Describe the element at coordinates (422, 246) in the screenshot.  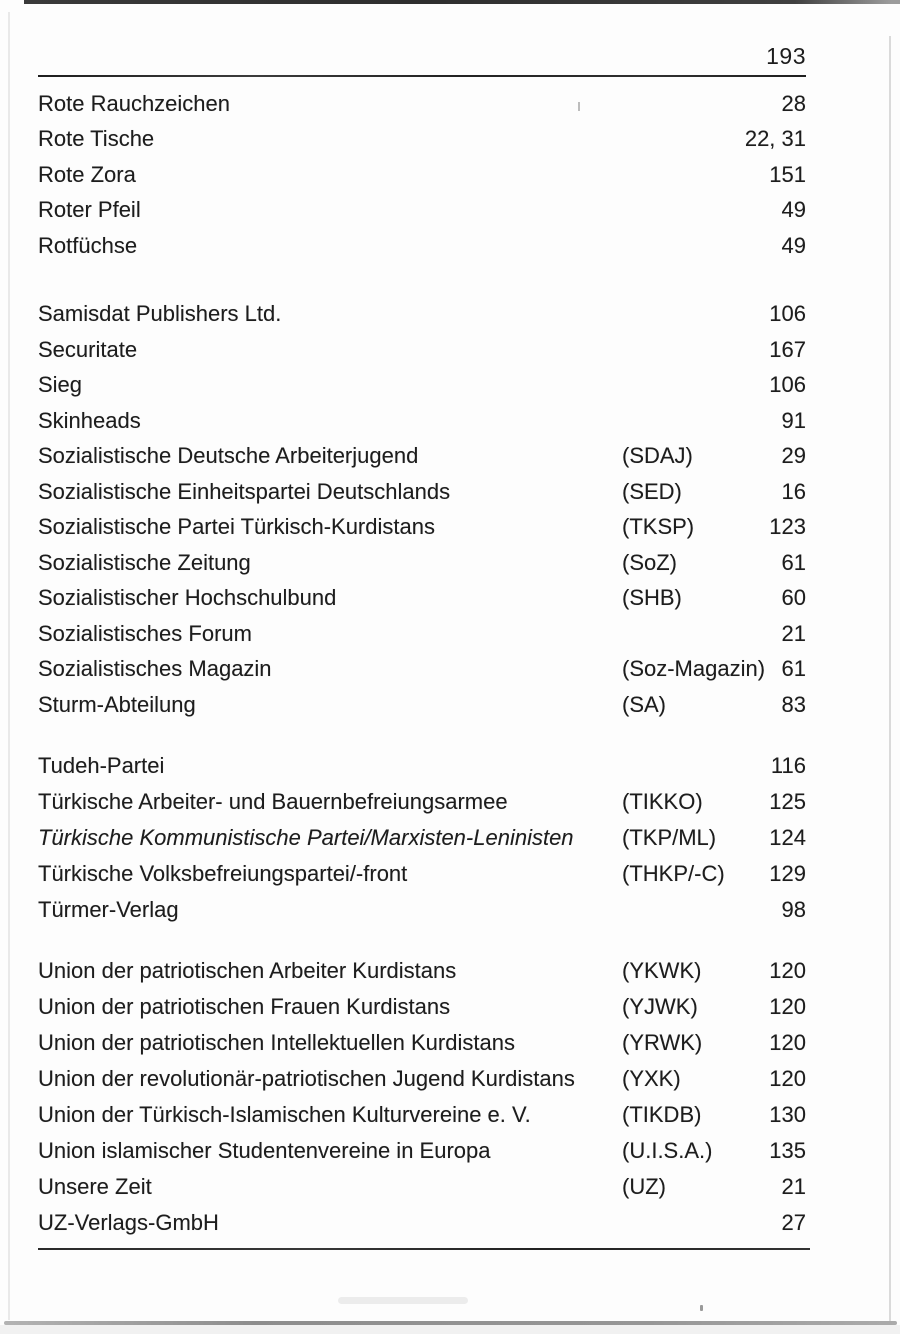
I see `index-row: Rotfüchse 49` at that location.